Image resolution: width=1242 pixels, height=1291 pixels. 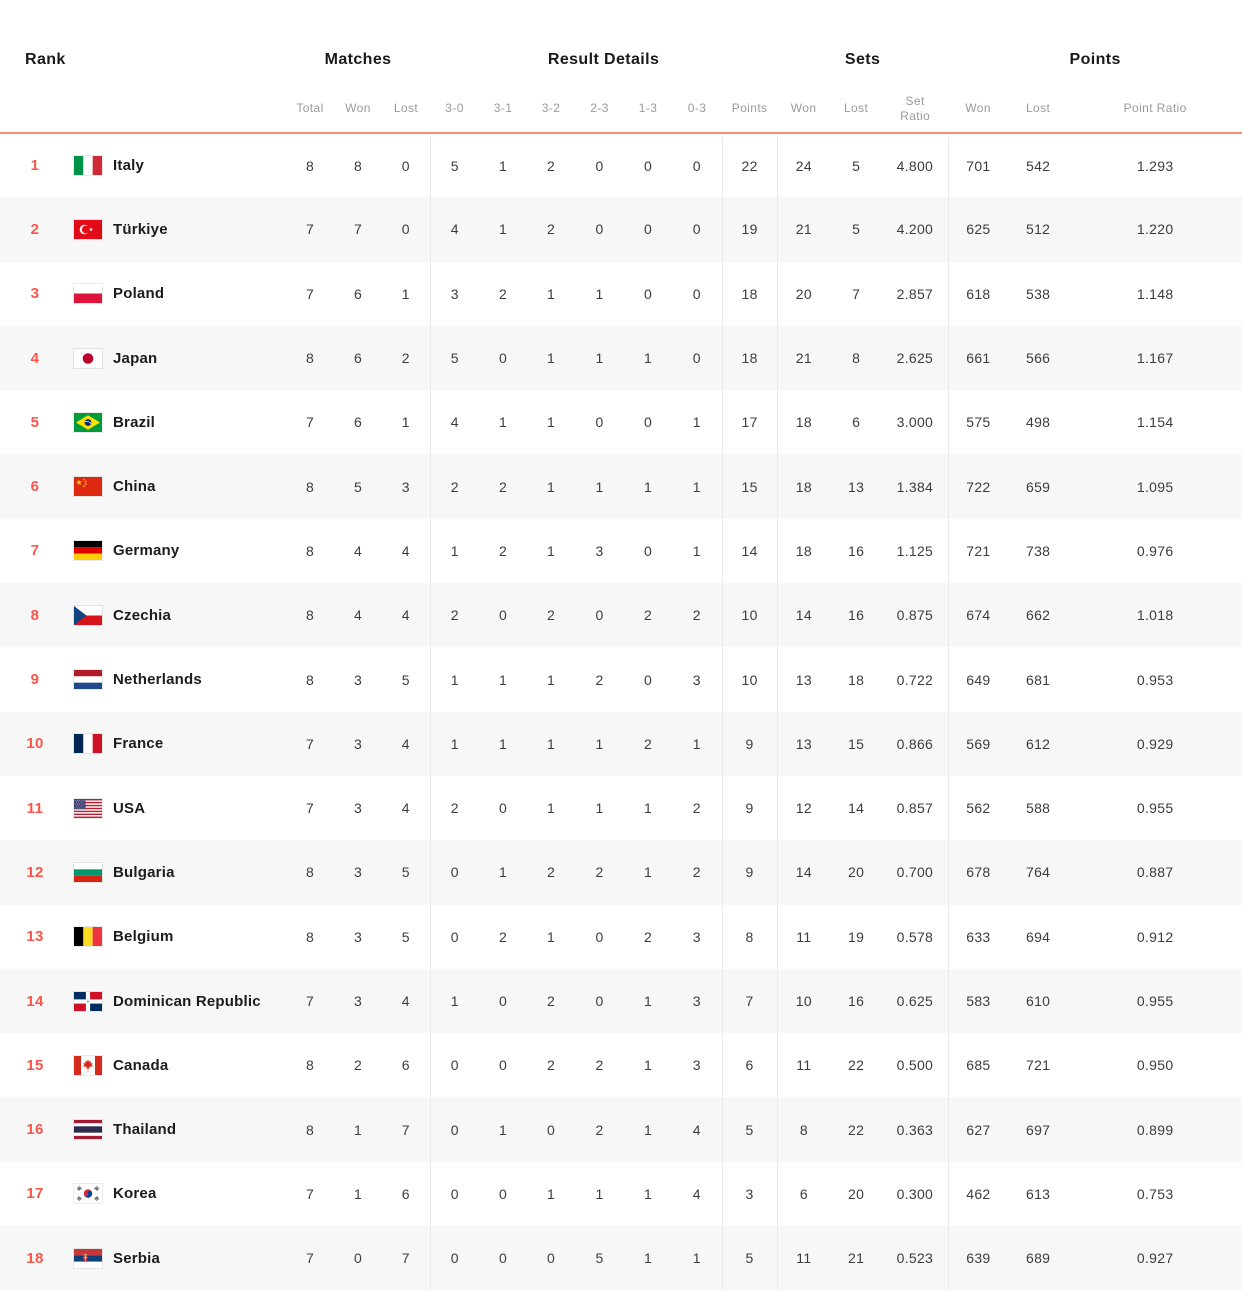 I want to click on team-row: 5 Brazil 7 6 1 4 1 1 0 0 1 17 18 6 3.000 575 498 1.154, so click(x=621, y=422).